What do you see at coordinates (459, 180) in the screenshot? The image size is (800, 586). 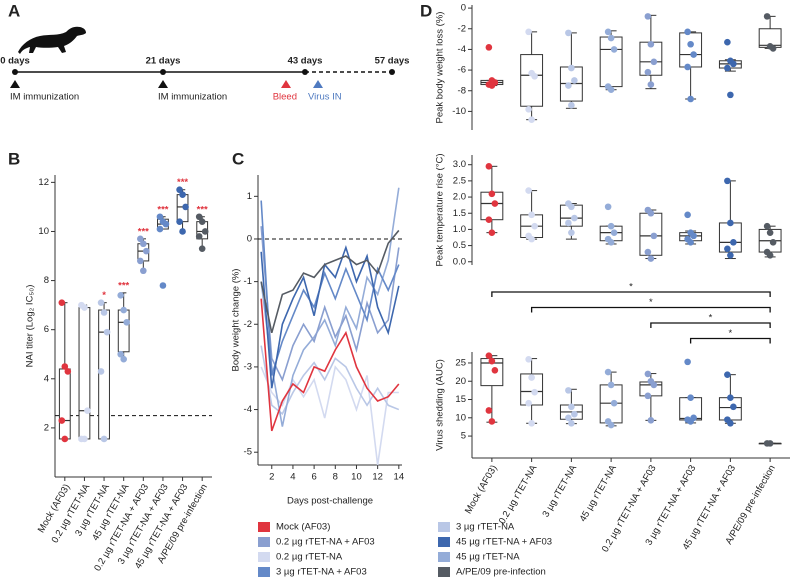 I see `y-tick-label: 2.5` at bounding box center [459, 180].